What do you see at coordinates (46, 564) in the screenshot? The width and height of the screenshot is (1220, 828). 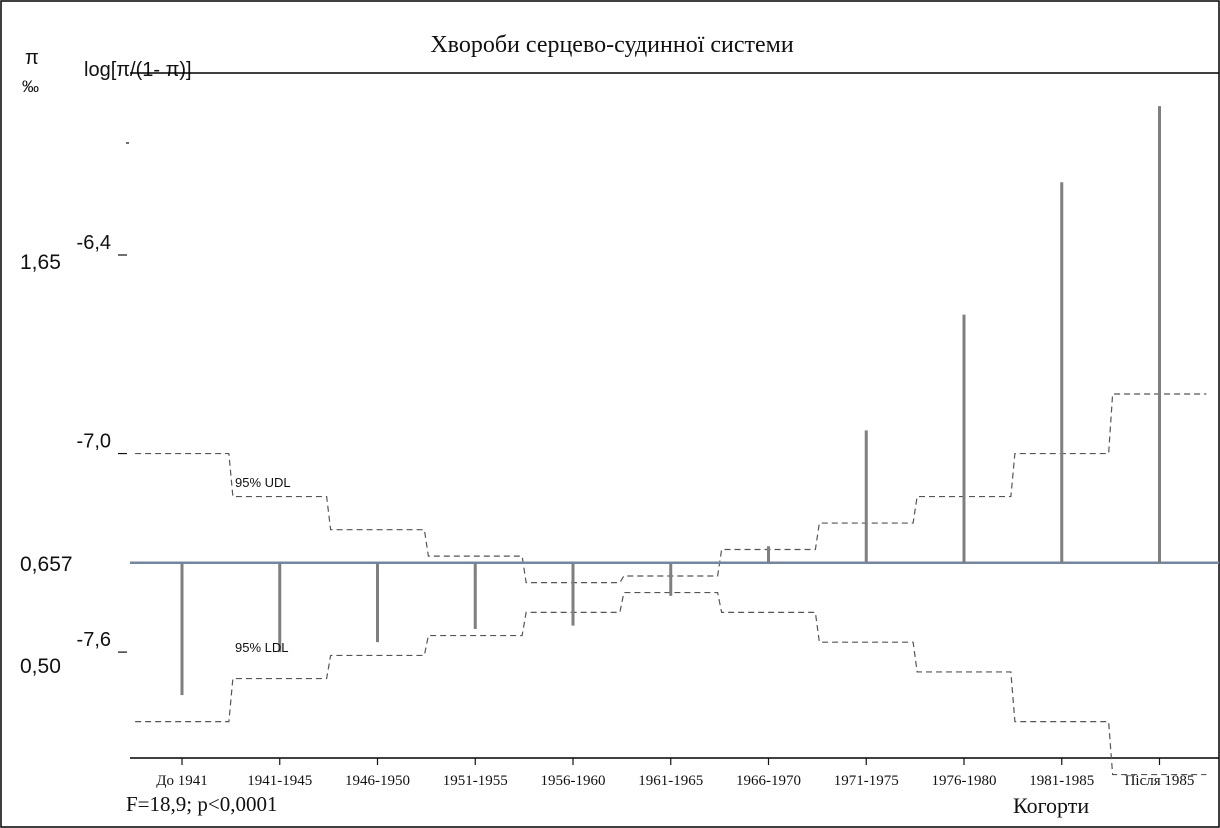 I see `pi-tick-label-1: 0,657` at bounding box center [46, 564].